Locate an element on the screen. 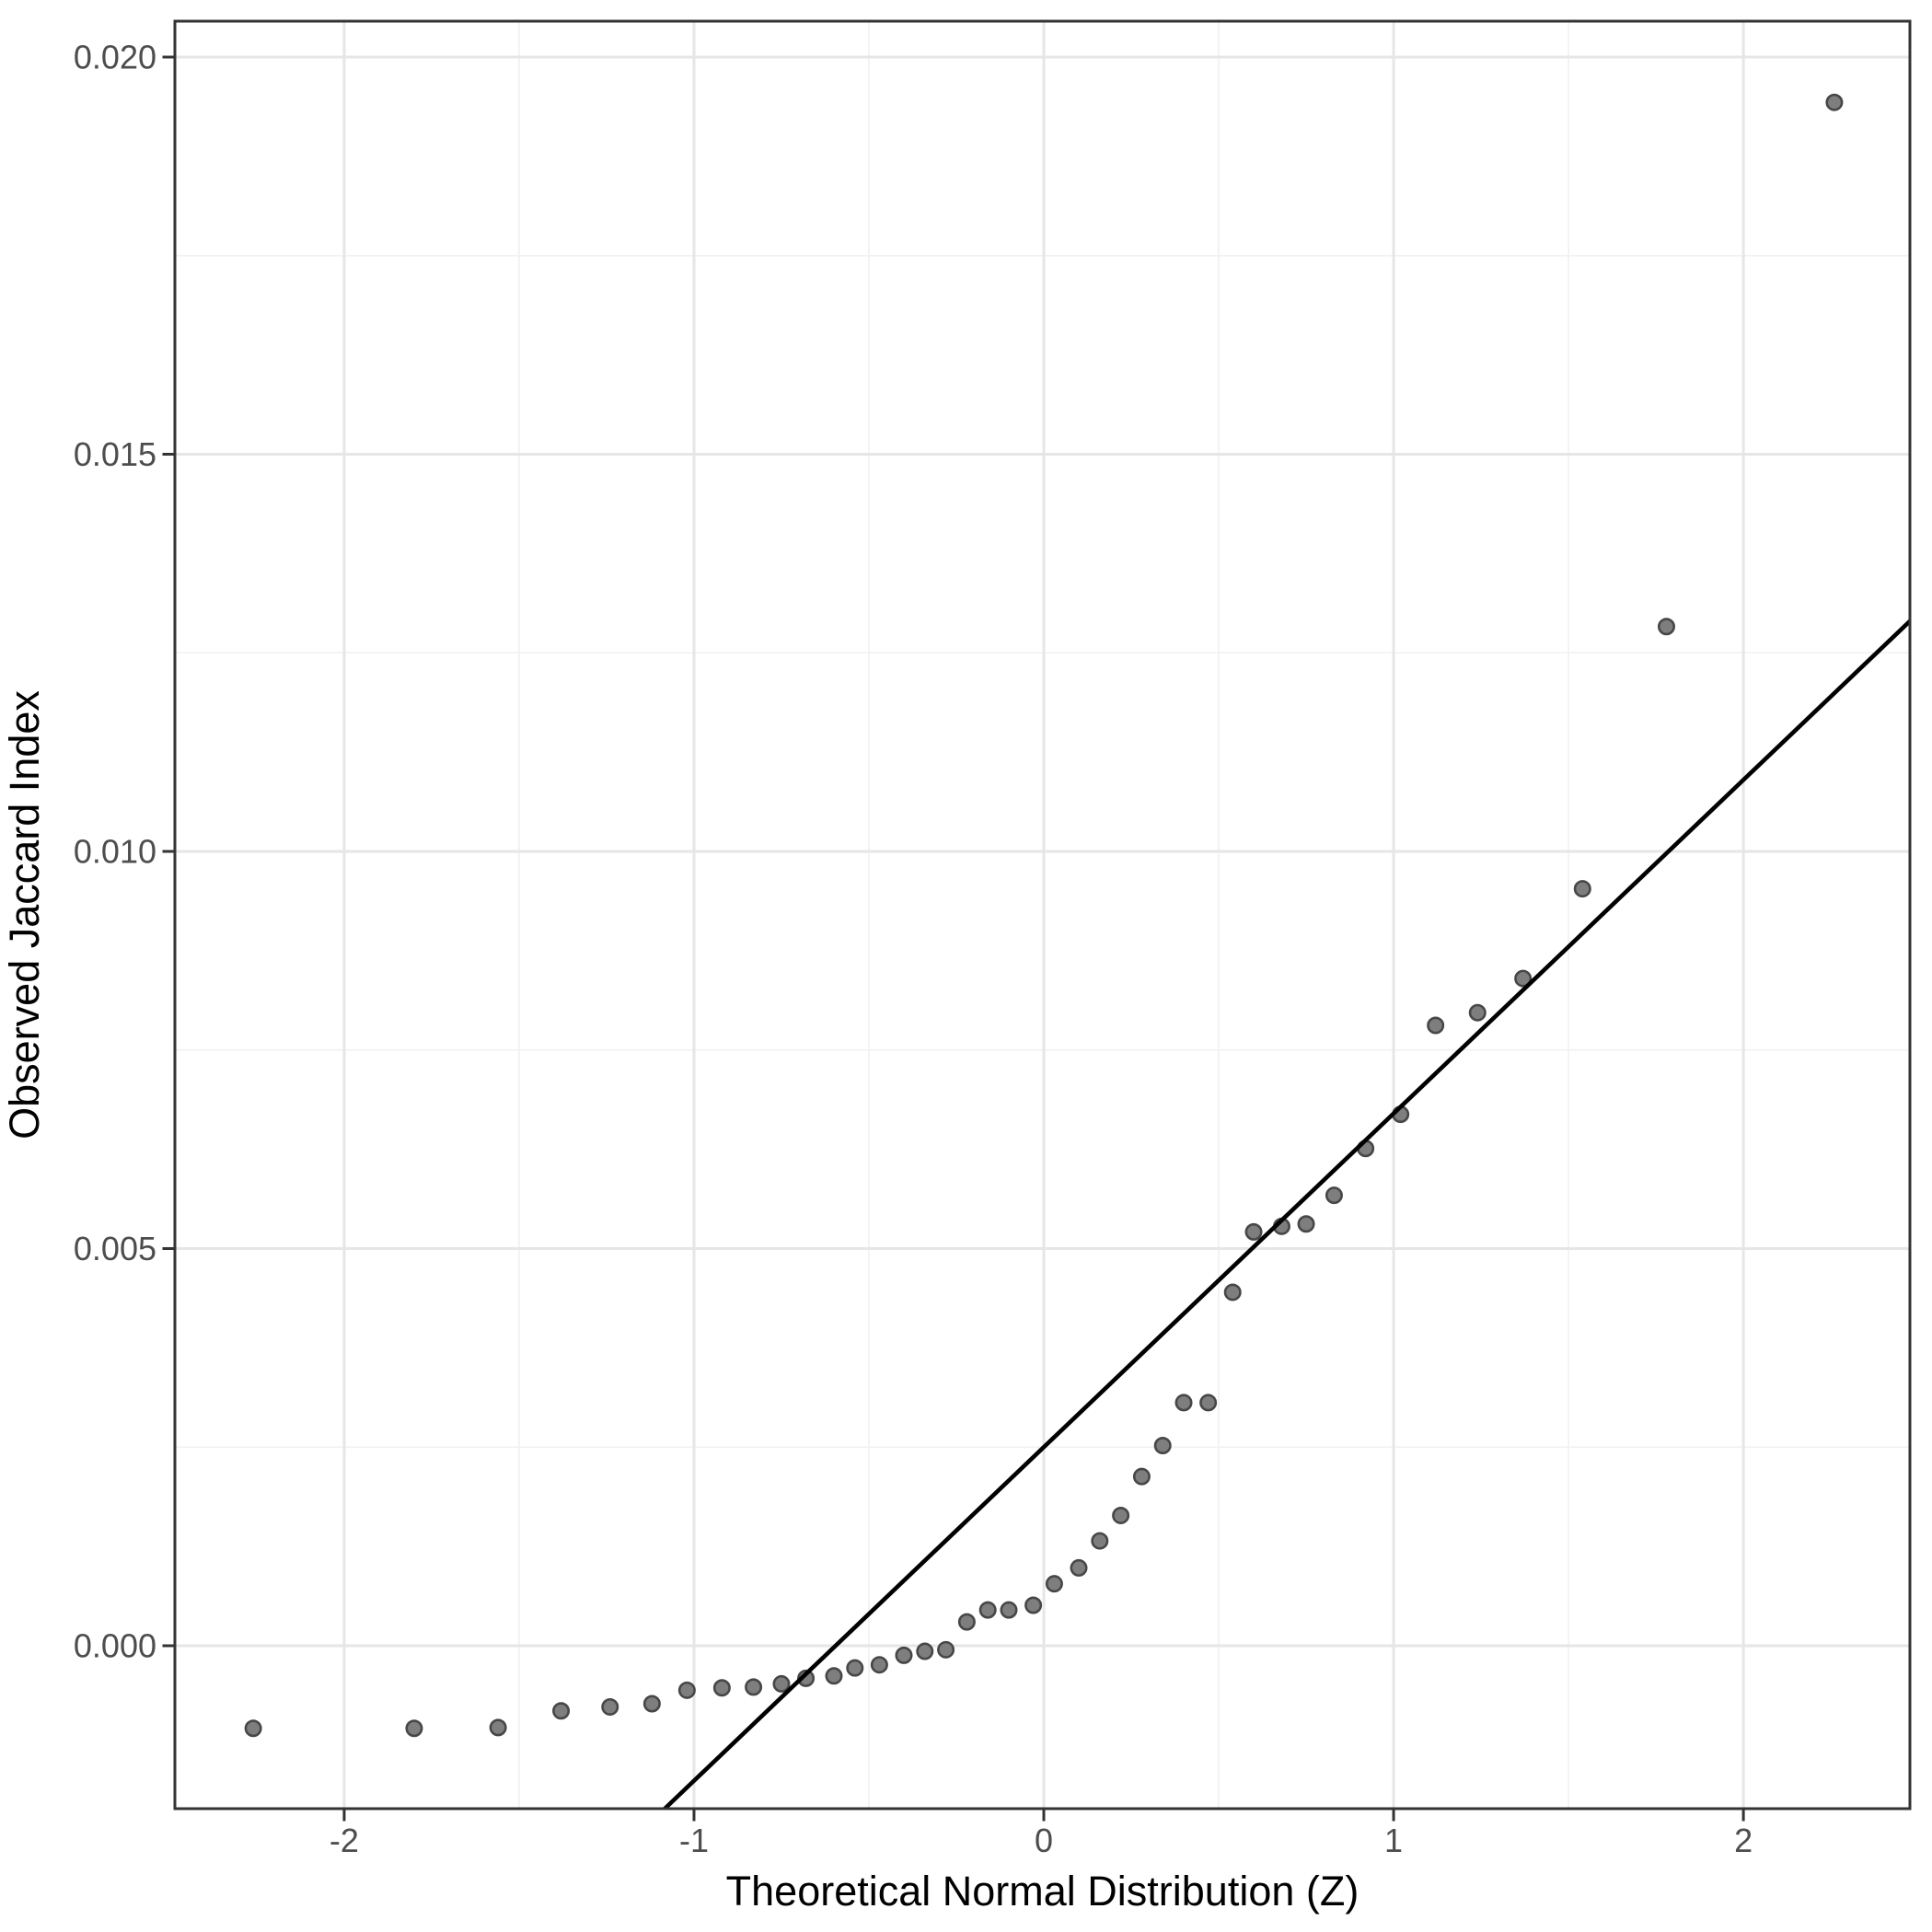  y-tick-label: 0.020 is located at coordinates (115, 58).